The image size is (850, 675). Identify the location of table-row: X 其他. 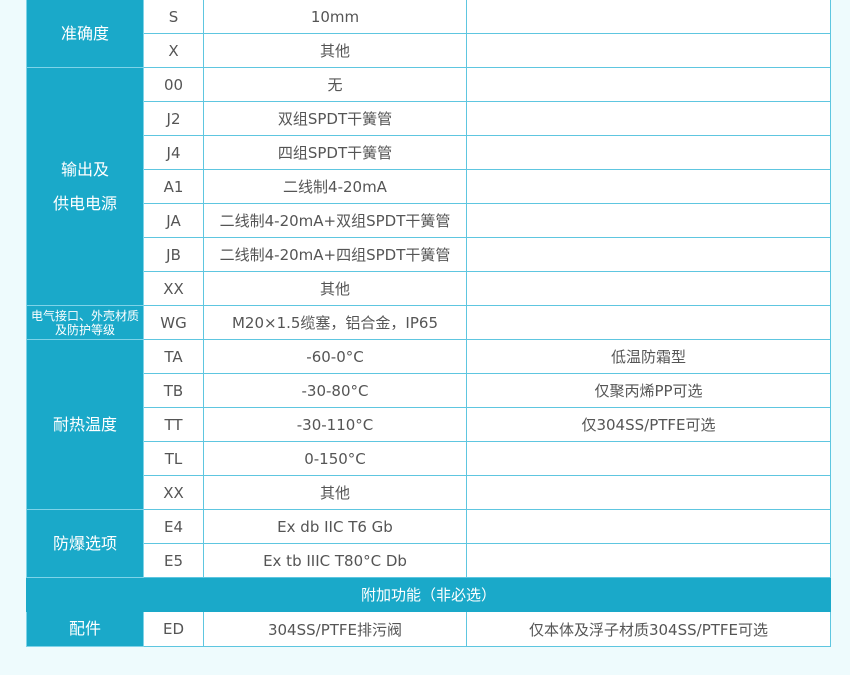
(429, 50).